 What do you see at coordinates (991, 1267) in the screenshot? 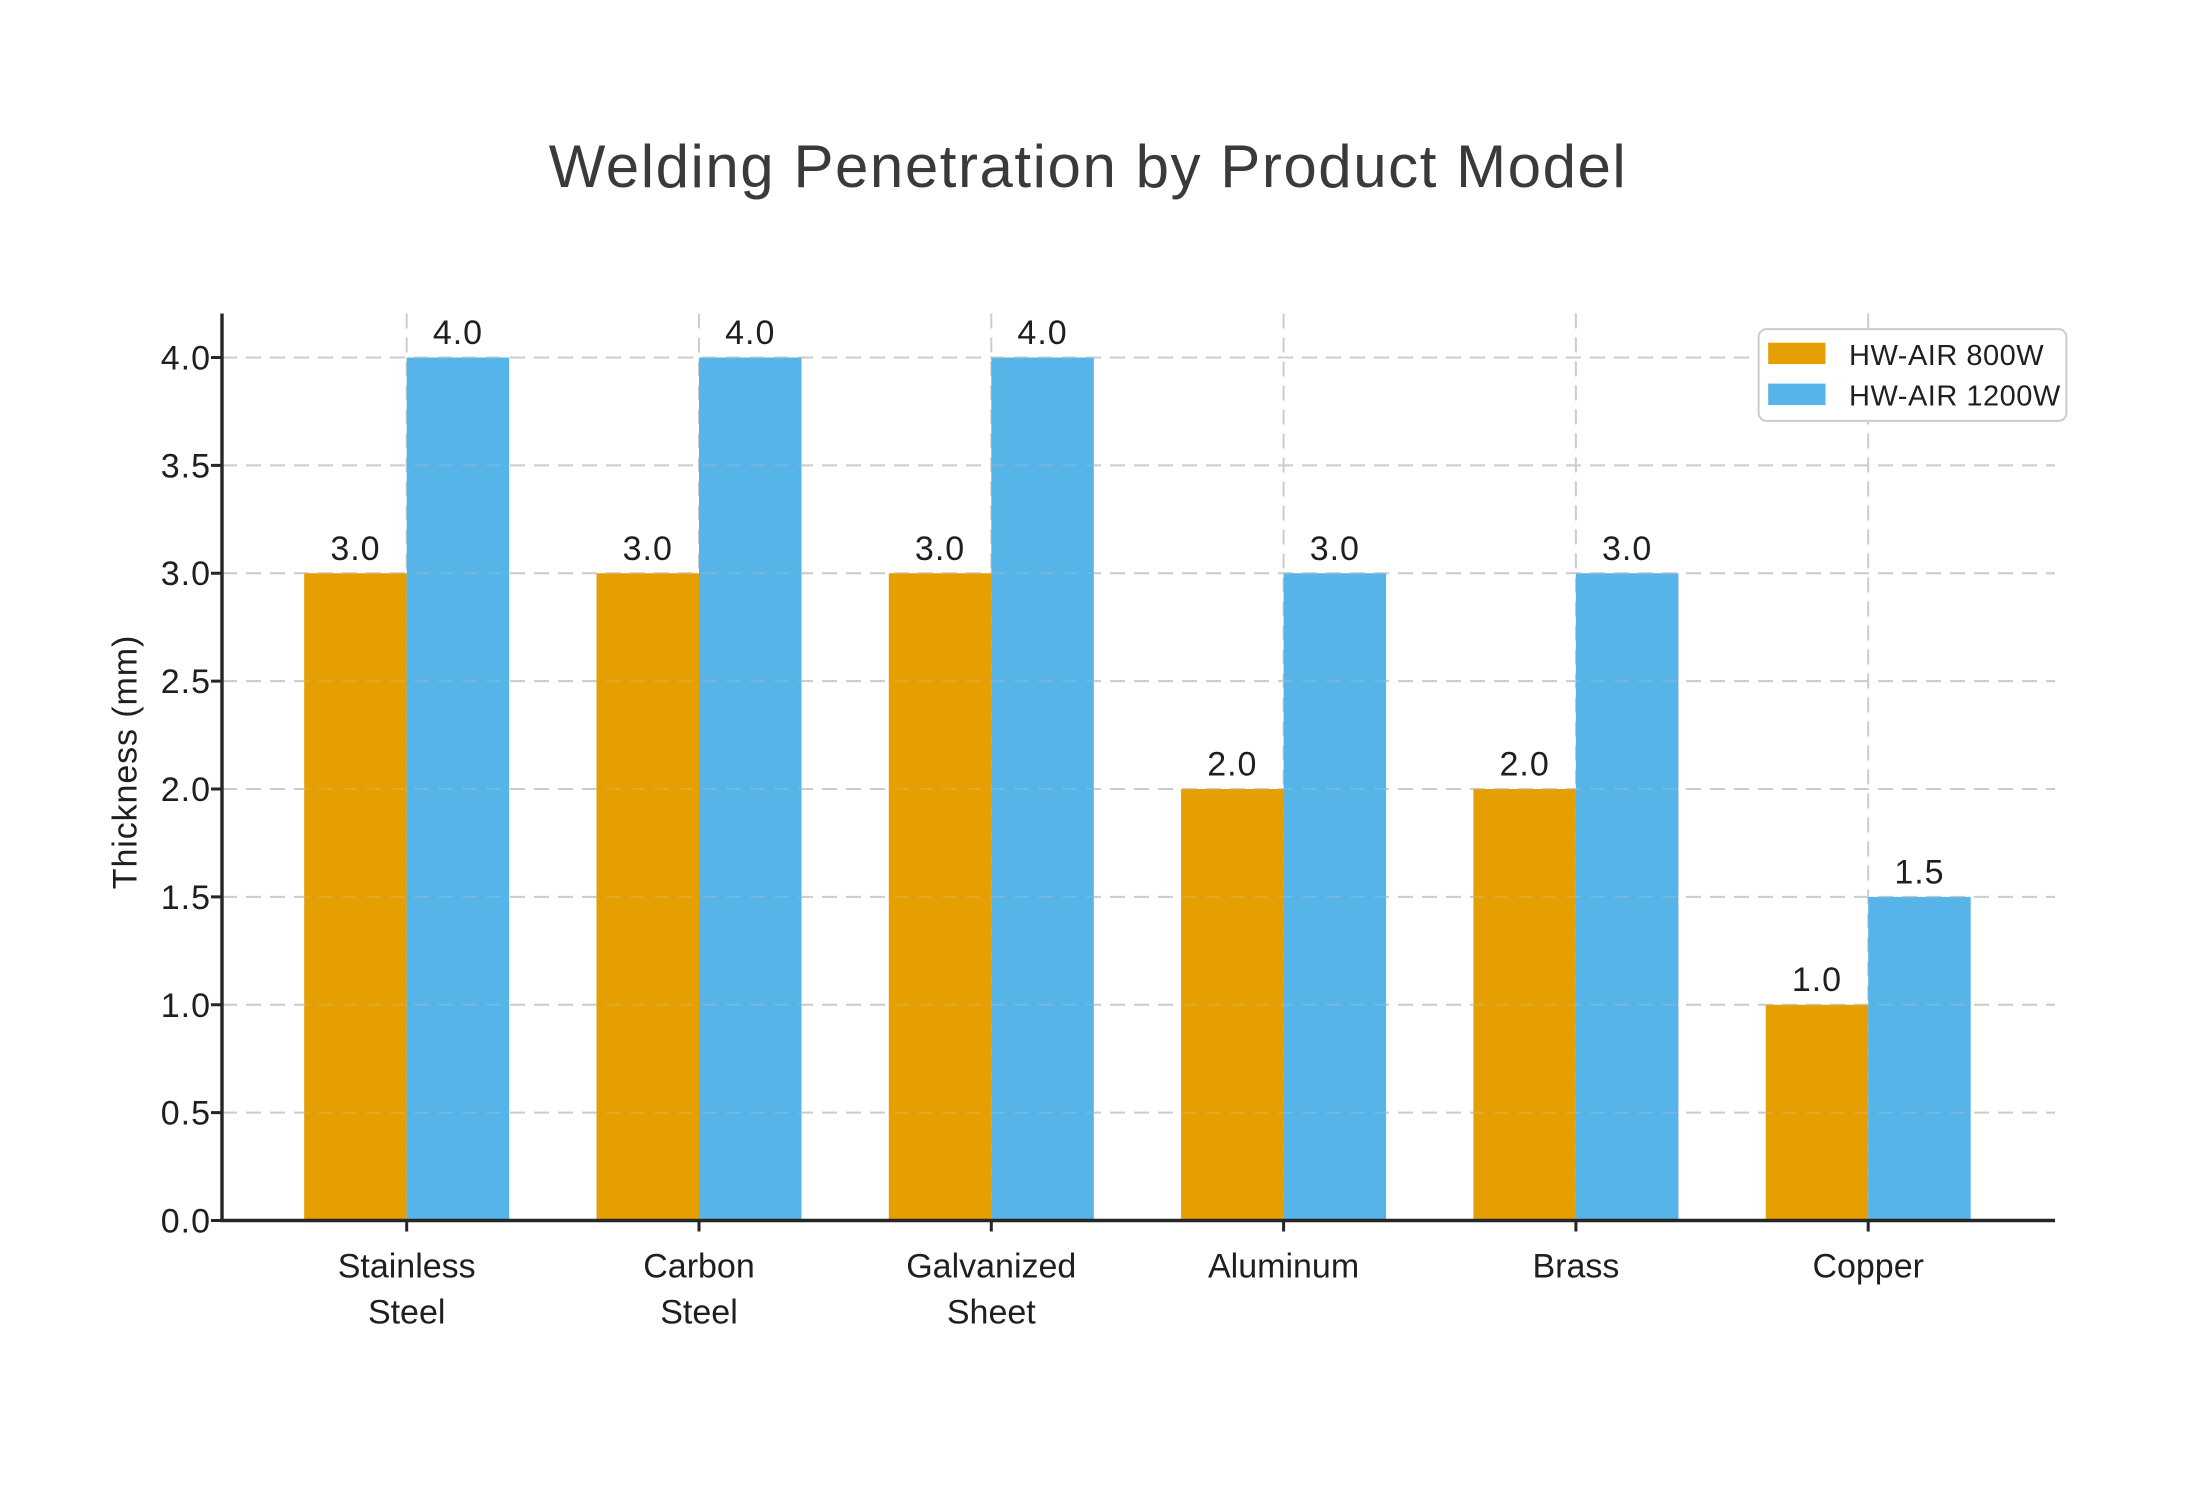
I see `svg-text: Galvanized` at bounding box center [991, 1267].